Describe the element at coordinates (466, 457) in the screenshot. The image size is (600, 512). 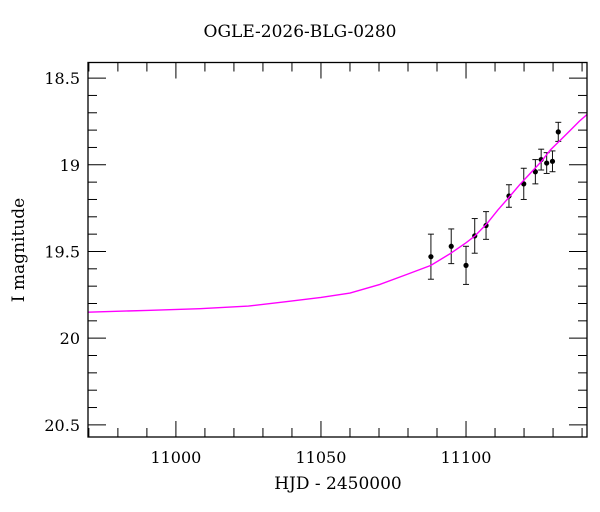
I see `x-tick-label: 11100` at that location.